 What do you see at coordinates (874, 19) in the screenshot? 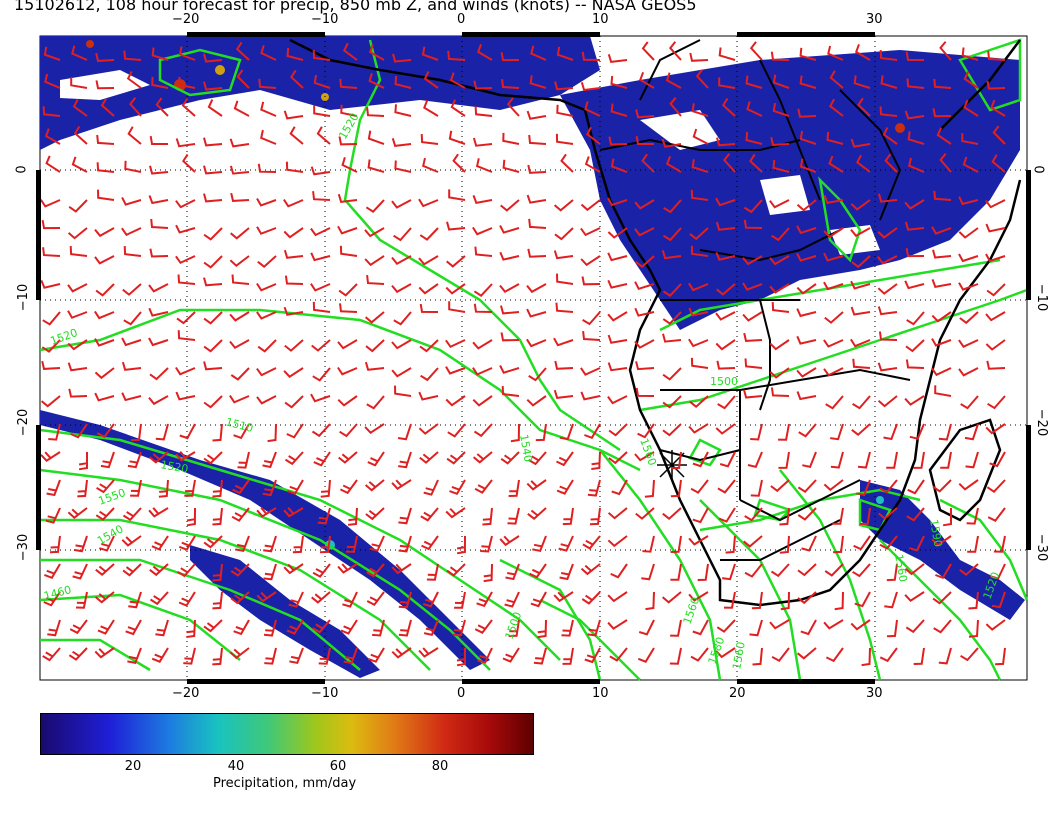
I see `lon-label-top: 30` at bounding box center [874, 19].